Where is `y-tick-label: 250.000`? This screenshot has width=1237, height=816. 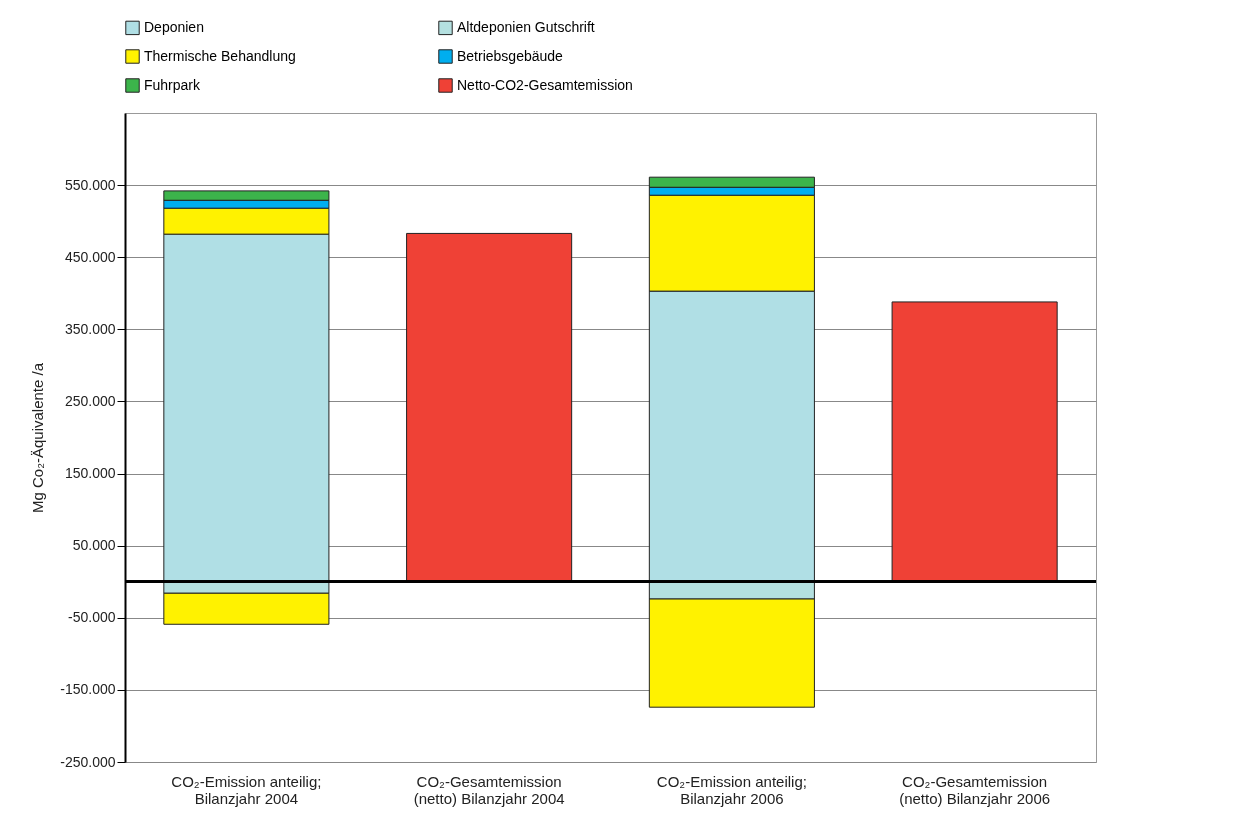
y-tick-label: 250.000 is located at coordinates (90, 400).